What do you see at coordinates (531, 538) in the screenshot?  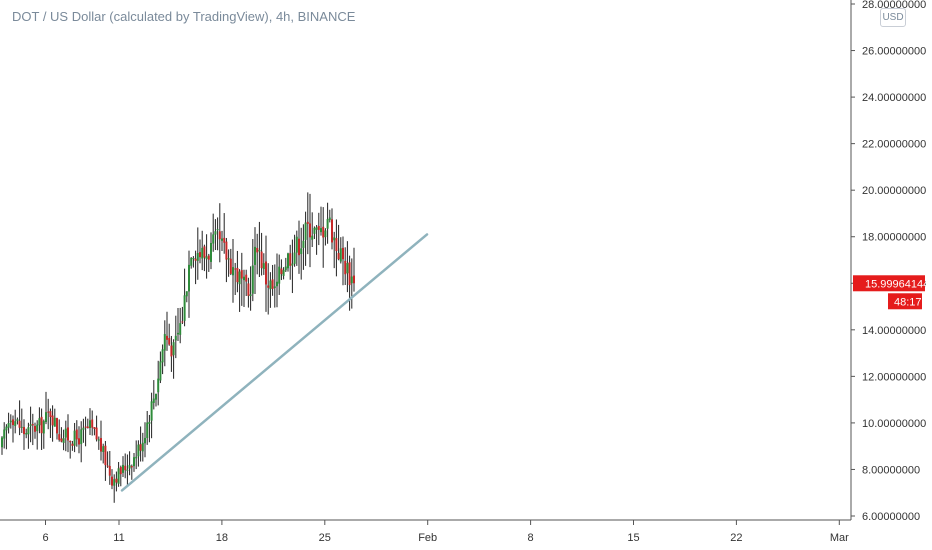 I see `time-tick-label: 8` at bounding box center [531, 538].